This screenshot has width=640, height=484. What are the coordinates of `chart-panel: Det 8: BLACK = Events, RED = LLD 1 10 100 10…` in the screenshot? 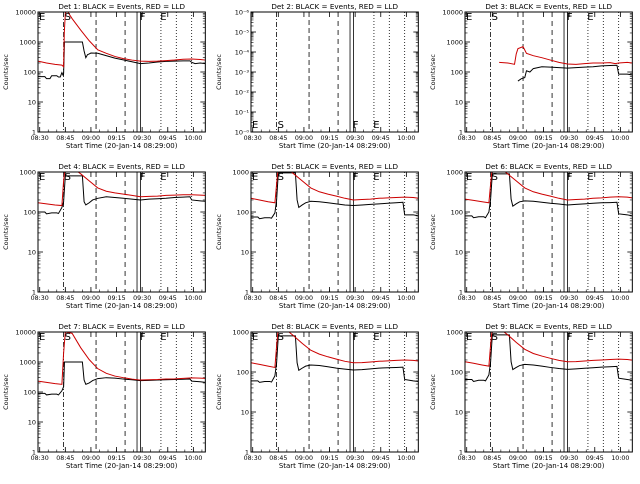 It's located at (319, 400).